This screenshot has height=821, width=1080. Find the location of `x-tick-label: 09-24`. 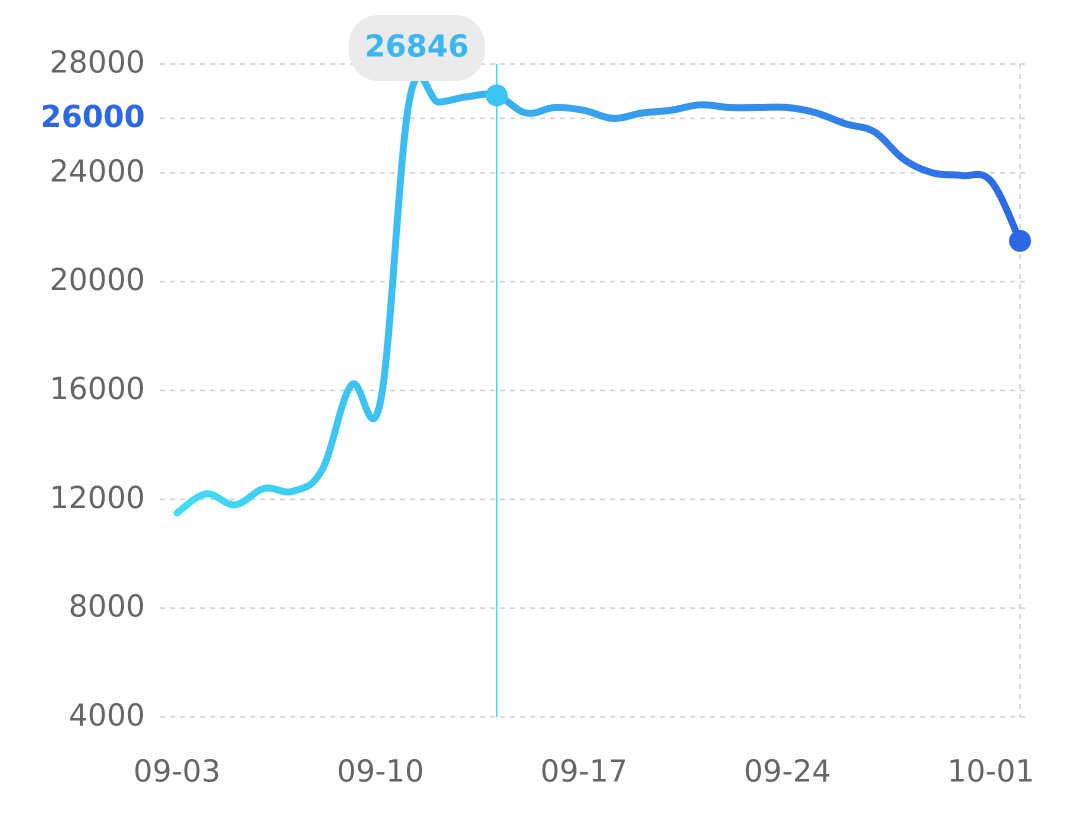

x-tick-label: 09-24 is located at coordinates (787, 772).